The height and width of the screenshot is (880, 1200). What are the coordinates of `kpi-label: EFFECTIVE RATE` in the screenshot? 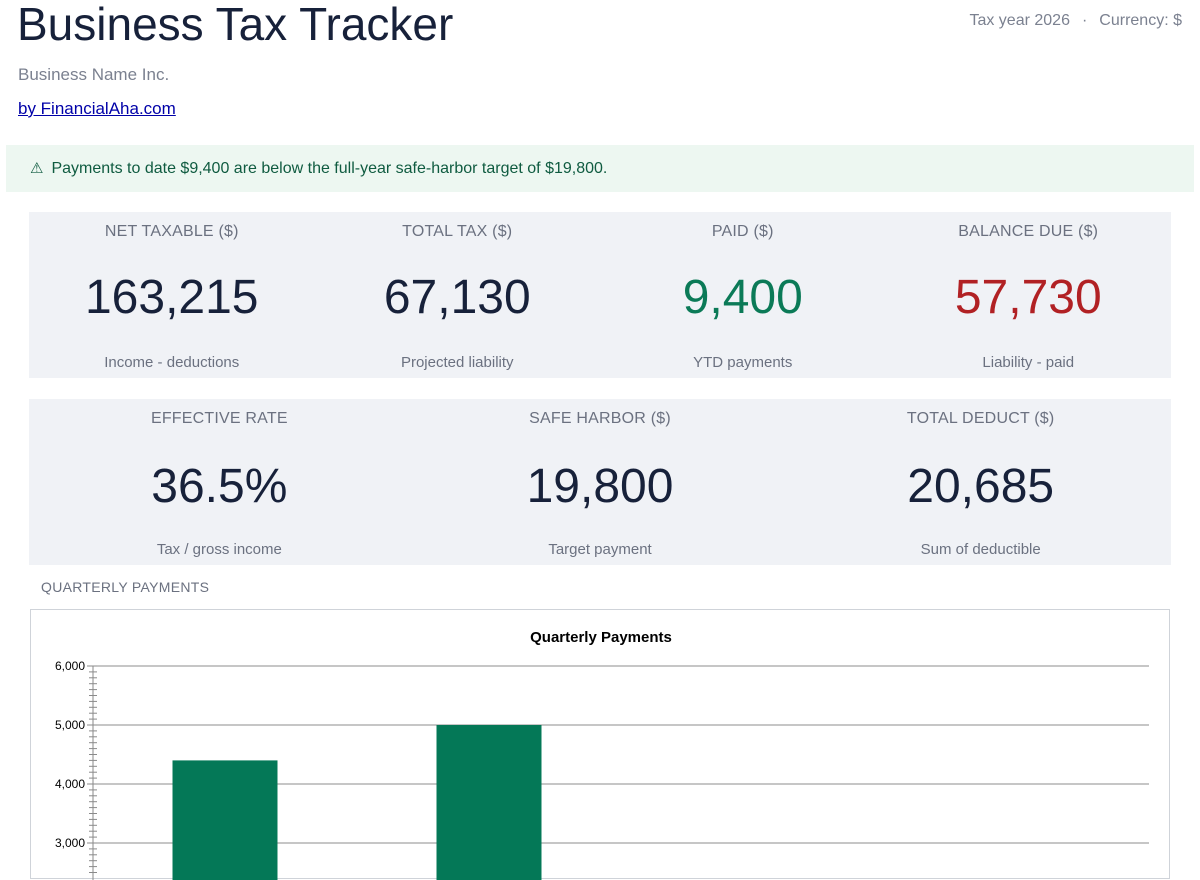 It's located at (219, 418).